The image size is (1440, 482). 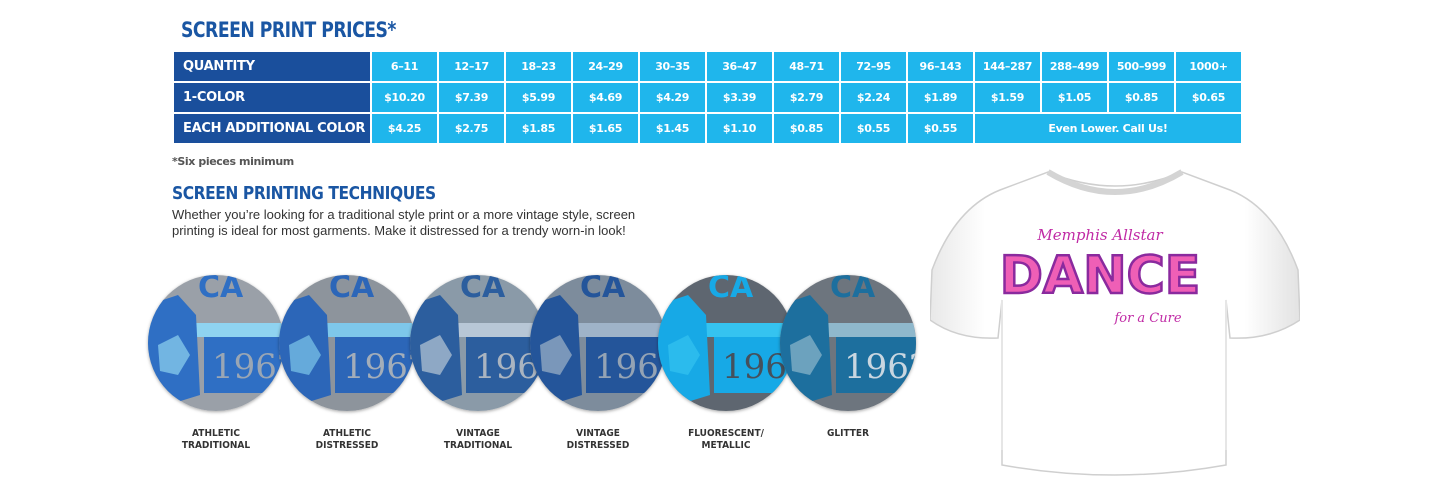 I want to click on price-cell: $5.99, so click(x=538, y=97).